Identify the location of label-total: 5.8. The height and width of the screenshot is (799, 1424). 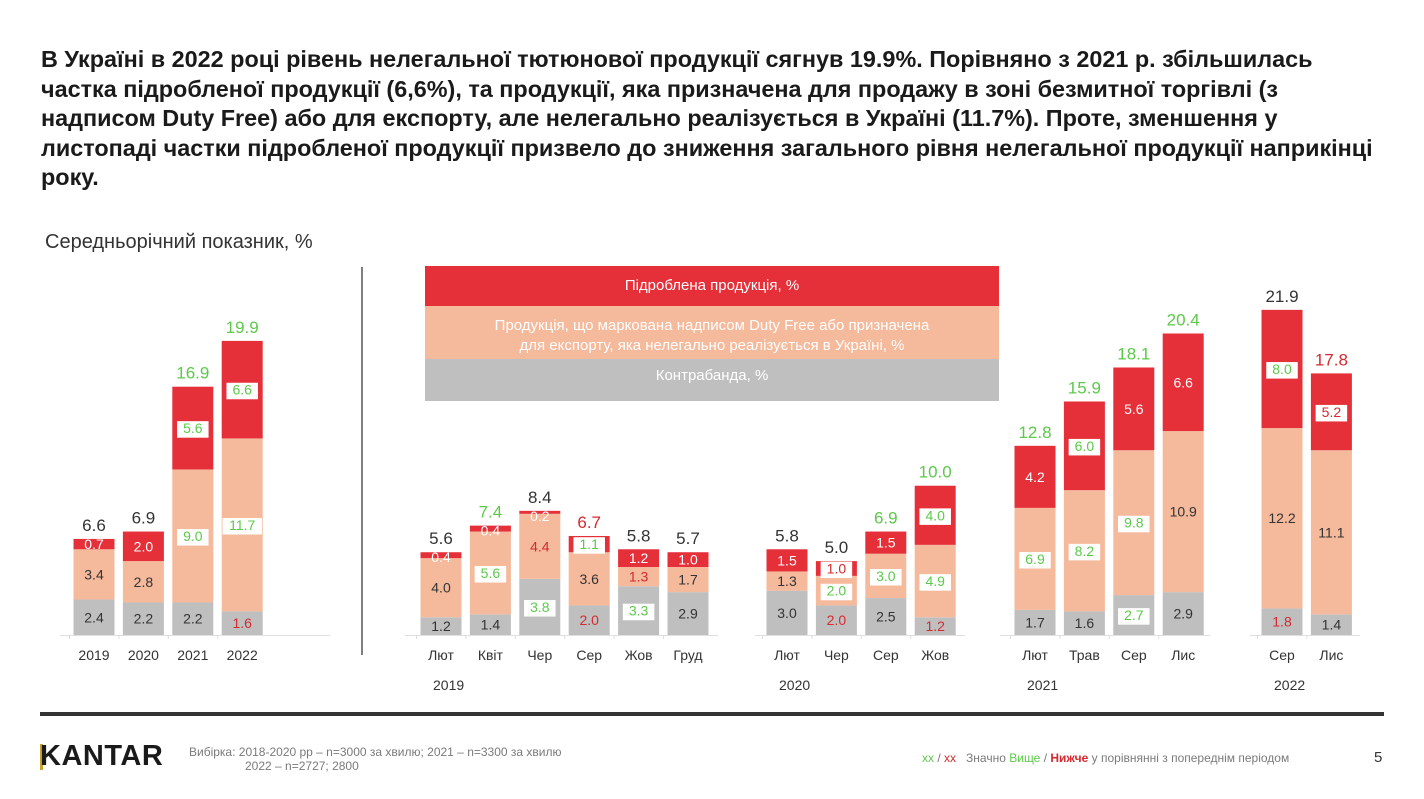
(639, 535).